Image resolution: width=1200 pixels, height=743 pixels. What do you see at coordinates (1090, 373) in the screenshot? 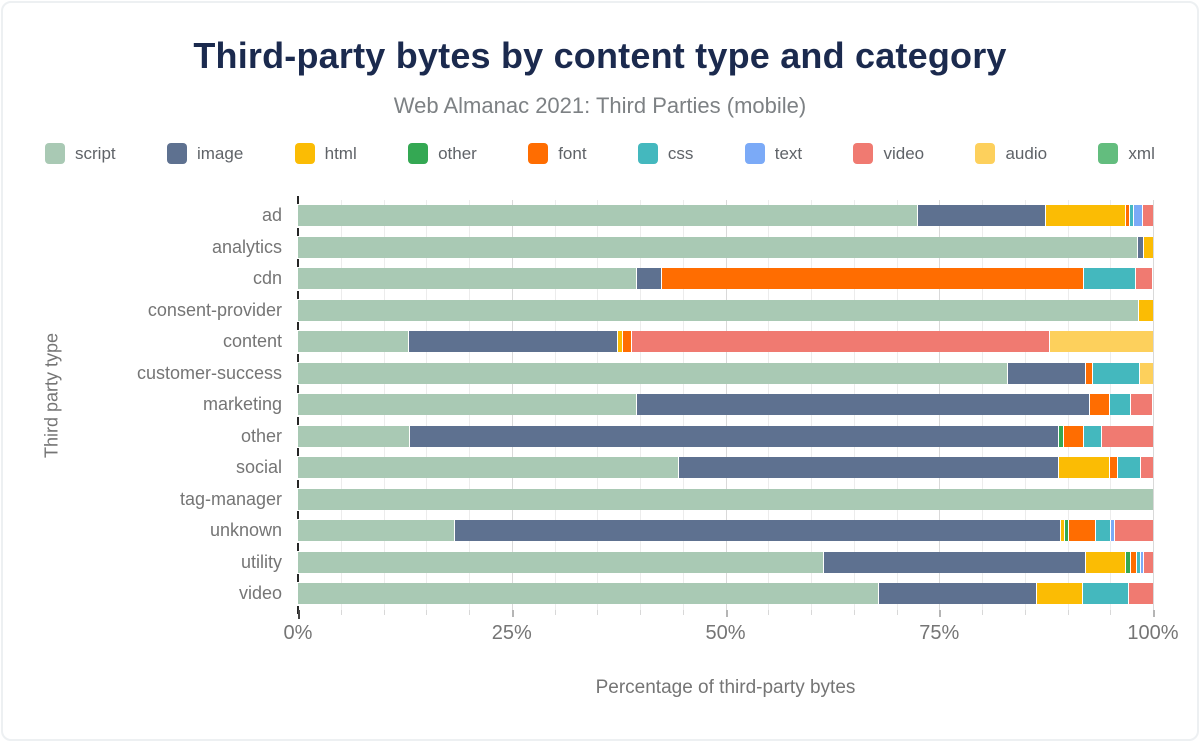
I see `bar-segment-customer-success-font` at bounding box center [1090, 373].